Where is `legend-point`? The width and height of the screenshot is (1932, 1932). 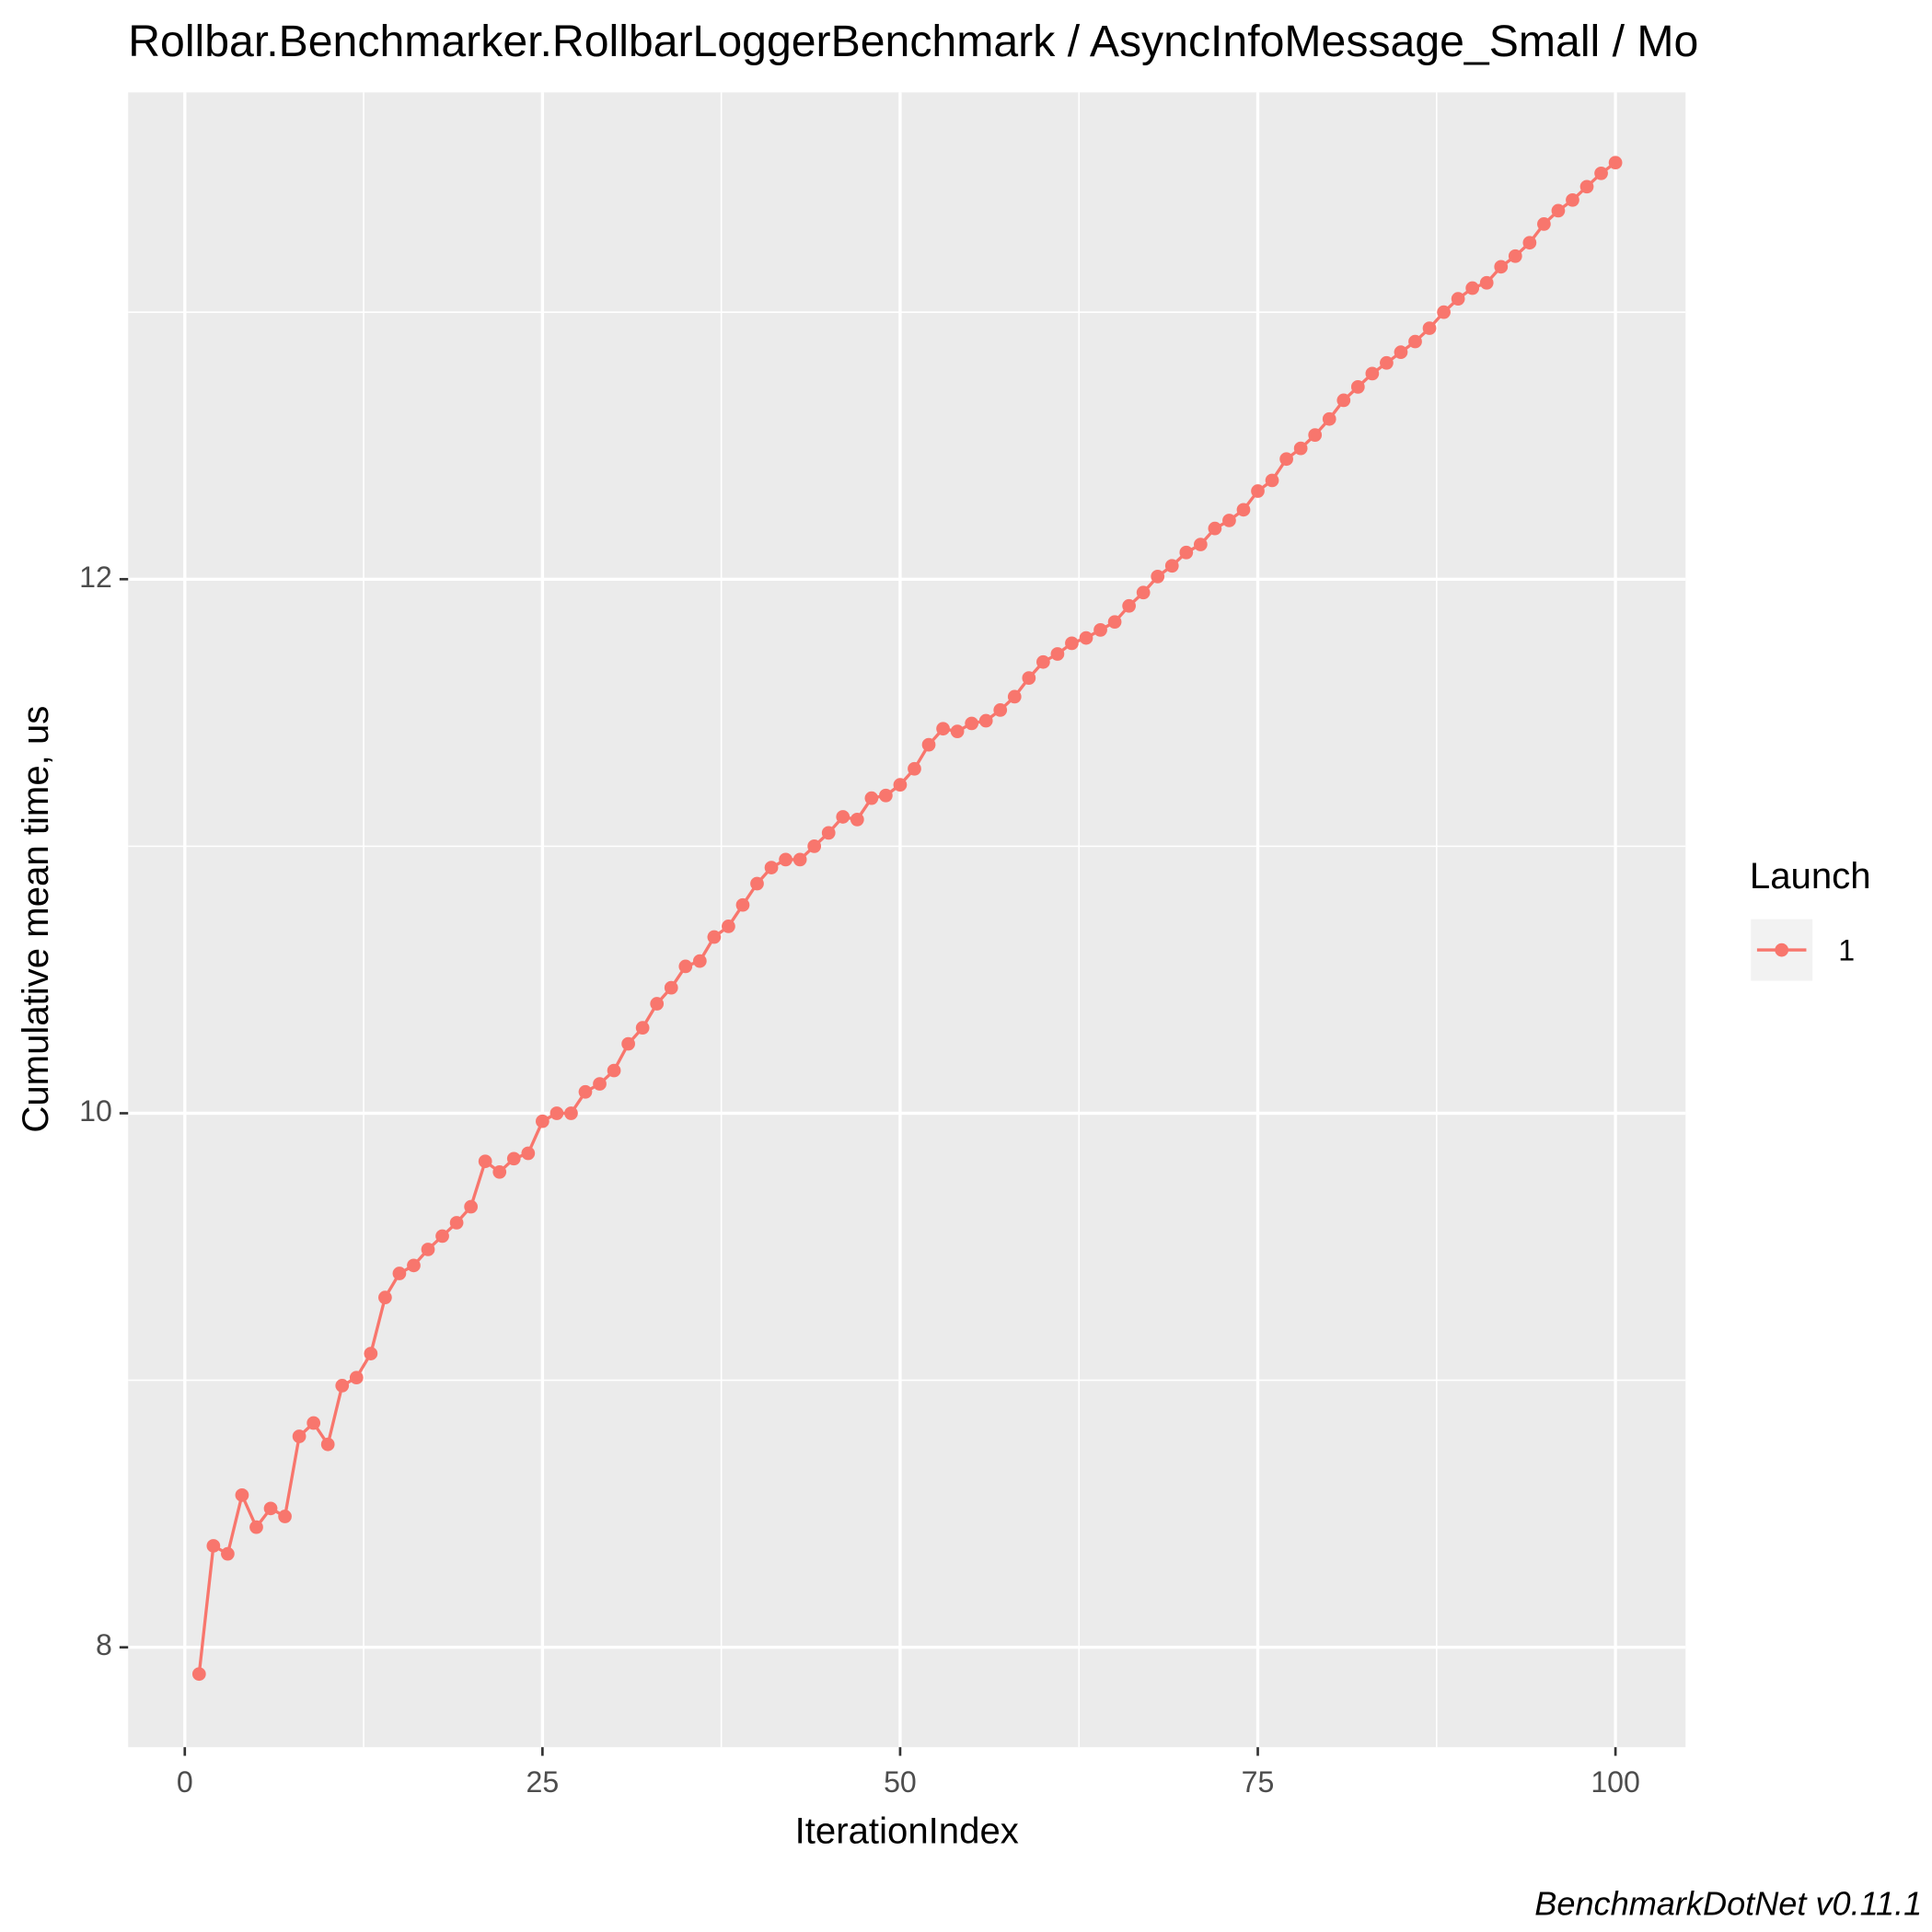 legend-point is located at coordinates (1782, 950).